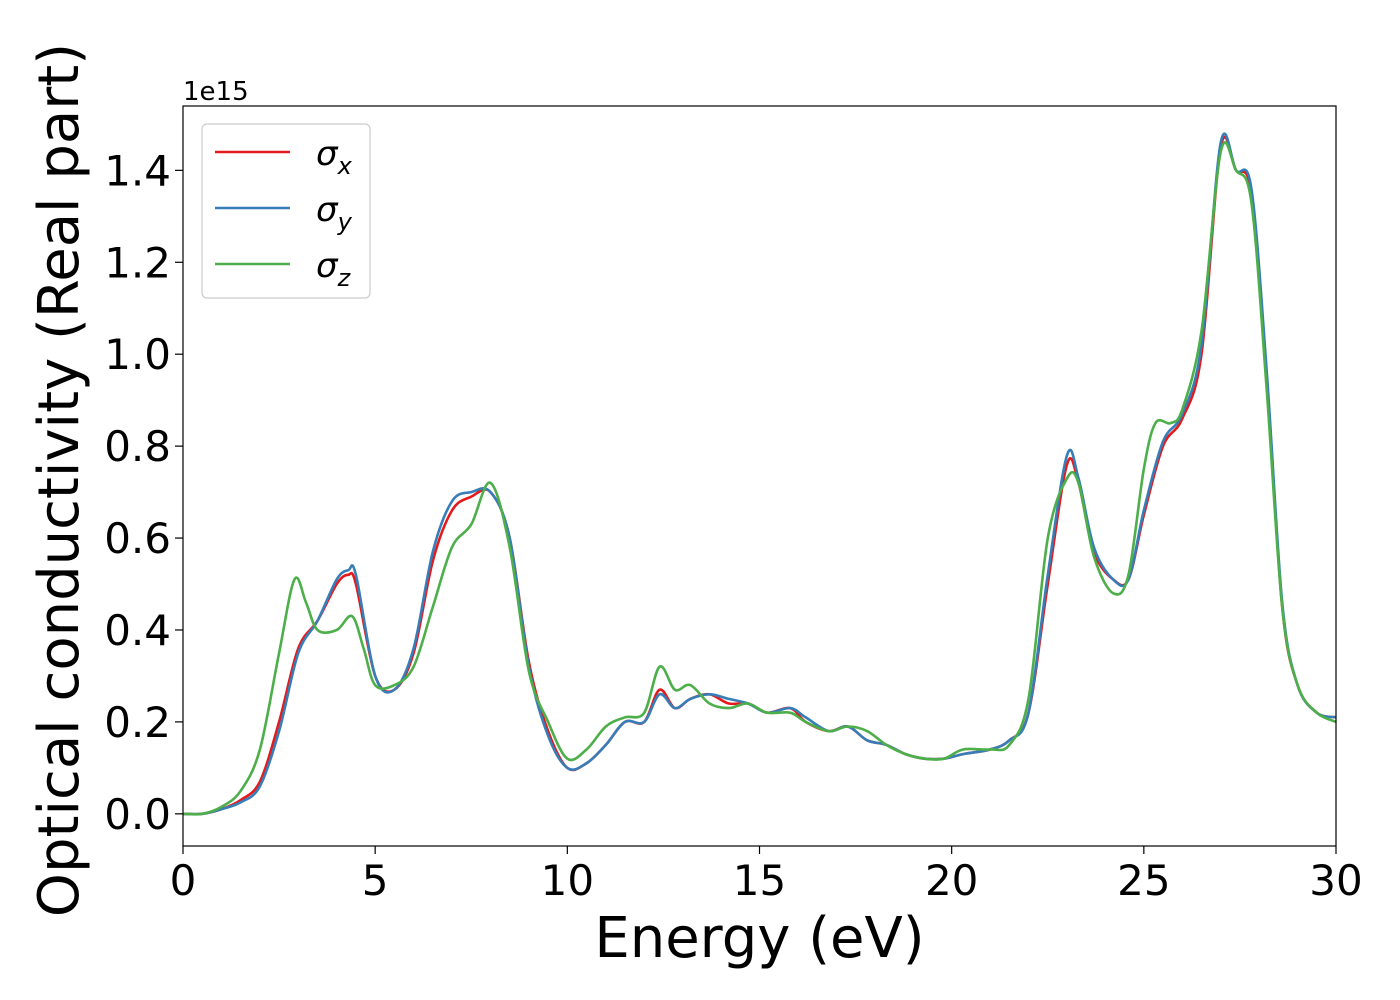 The height and width of the screenshot is (1000, 1400). Describe the element at coordinates (334, 269) in the screenshot. I see `legend-label-z: σz` at that location.